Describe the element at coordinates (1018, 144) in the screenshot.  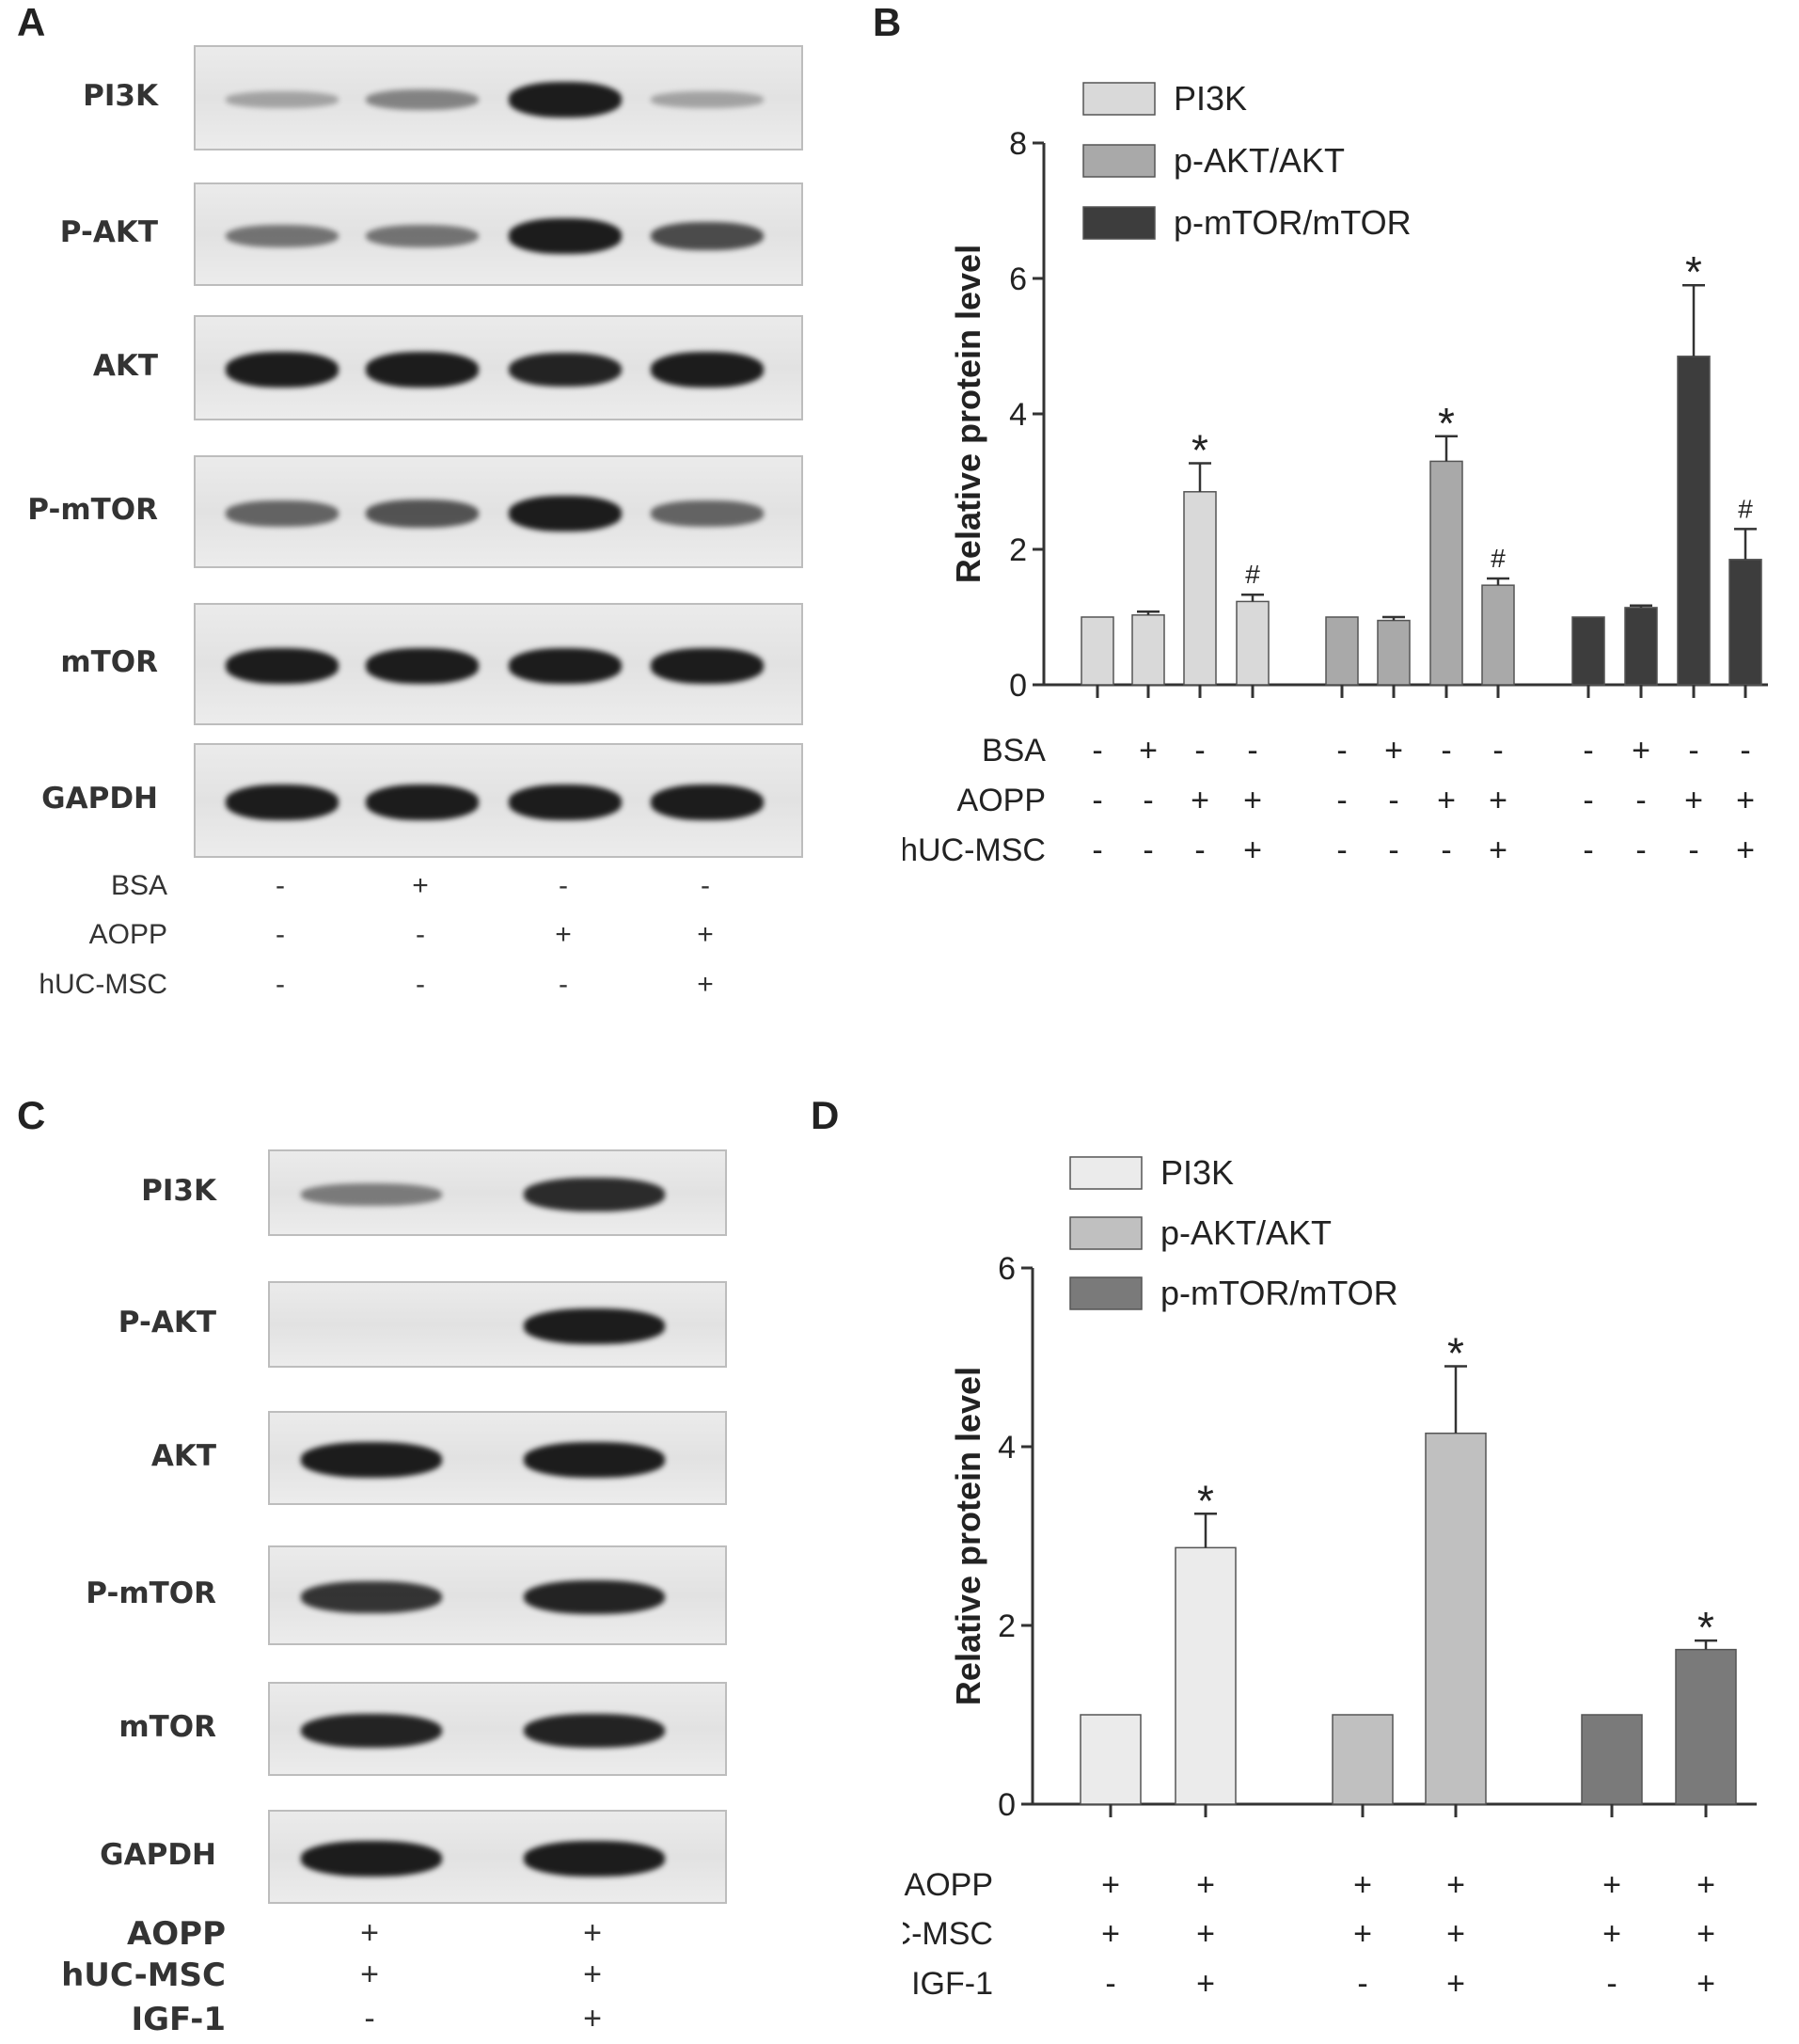
I see `y-tick-label: 8` at that location.